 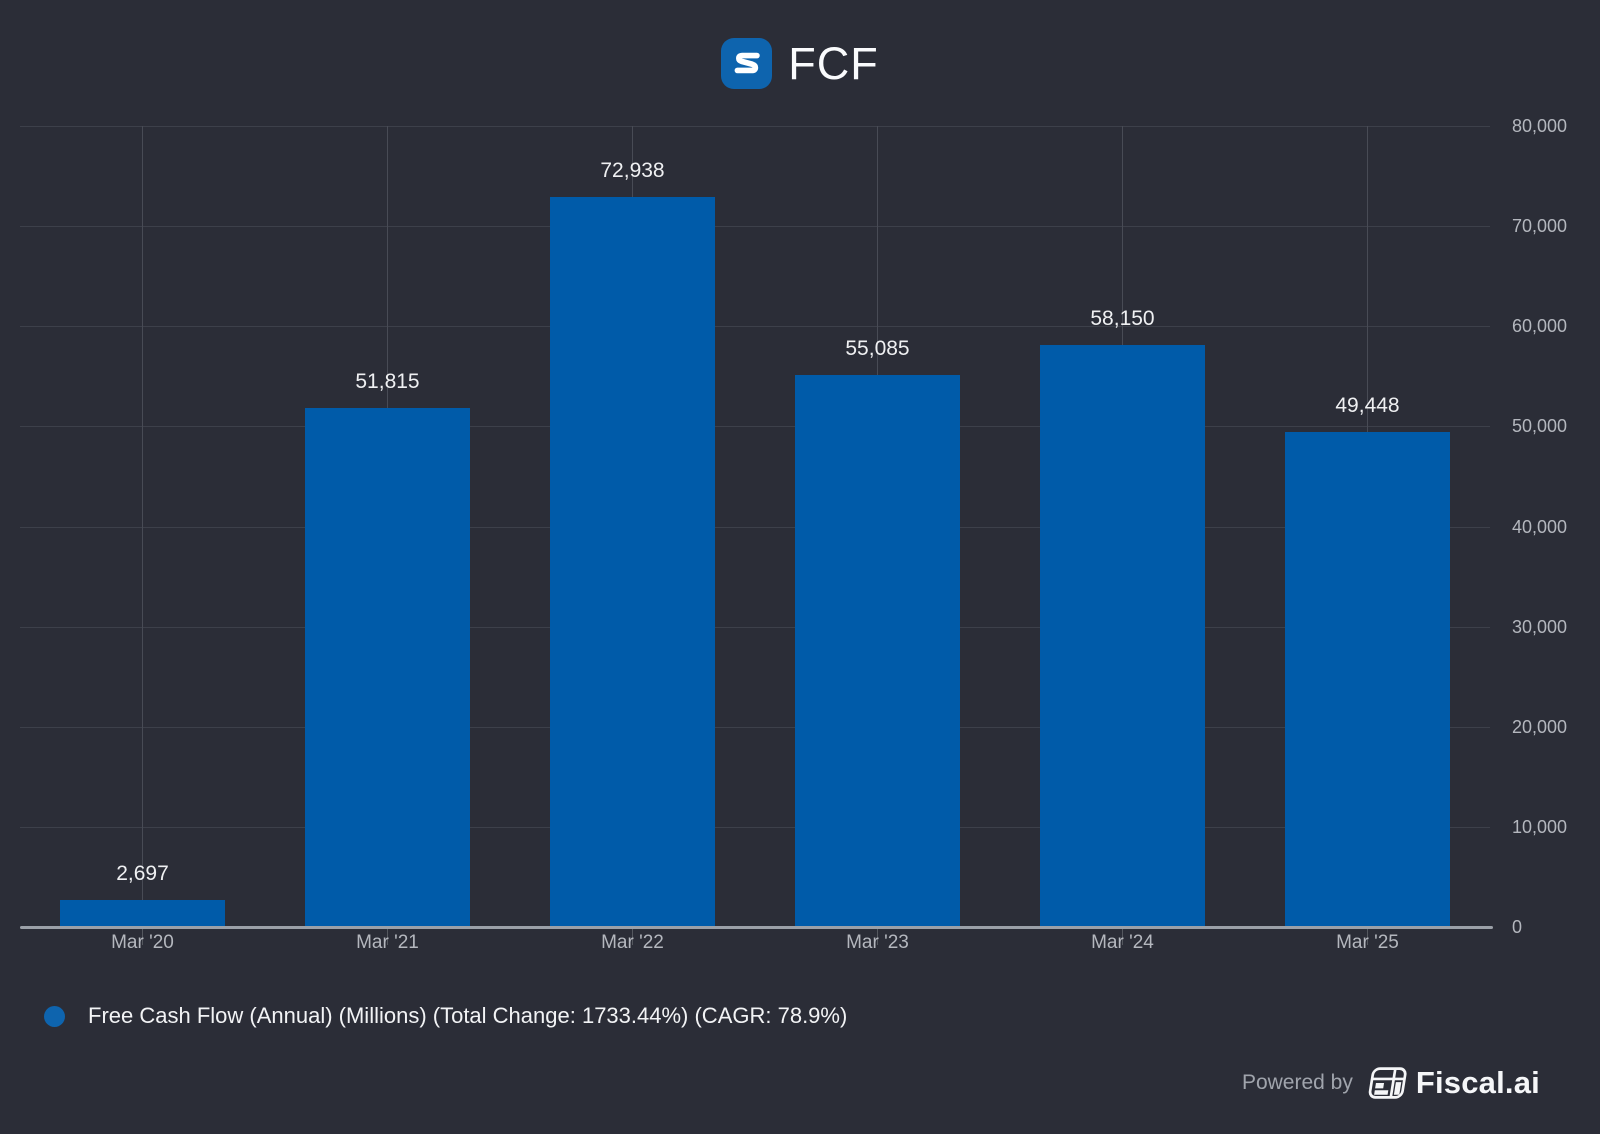 I want to click on y-axis-tick-label: 60,000, so click(x=1540, y=326).